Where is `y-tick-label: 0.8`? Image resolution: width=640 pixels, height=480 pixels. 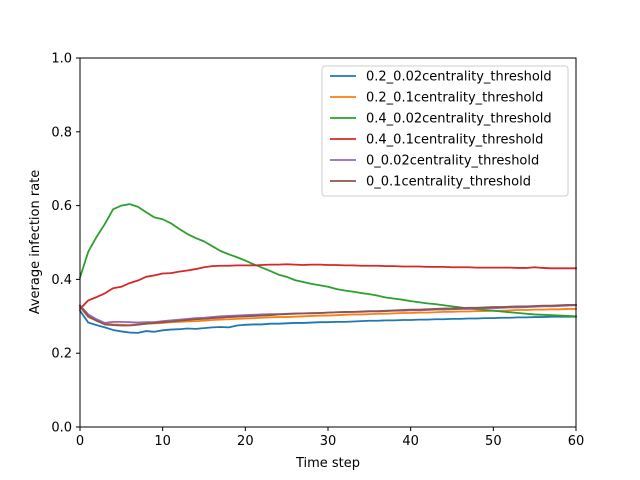
y-tick-label: 0.8 is located at coordinates (61, 132).